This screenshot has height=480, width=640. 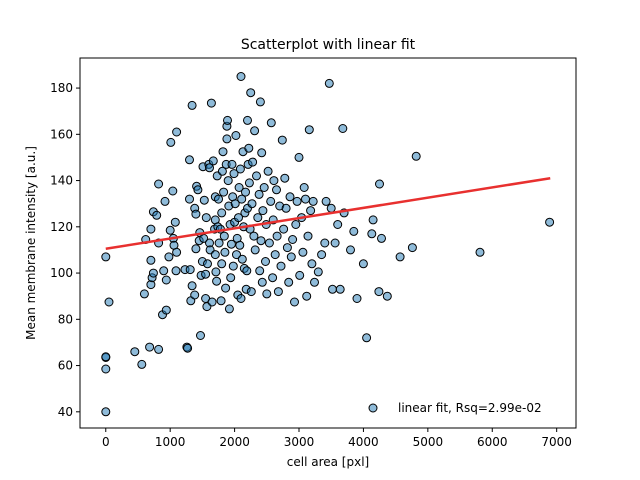 What do you see at coordinates (234, 442) in the screenshot?
I see `x-tick-label: 2000` at bounding box center [234, 442].